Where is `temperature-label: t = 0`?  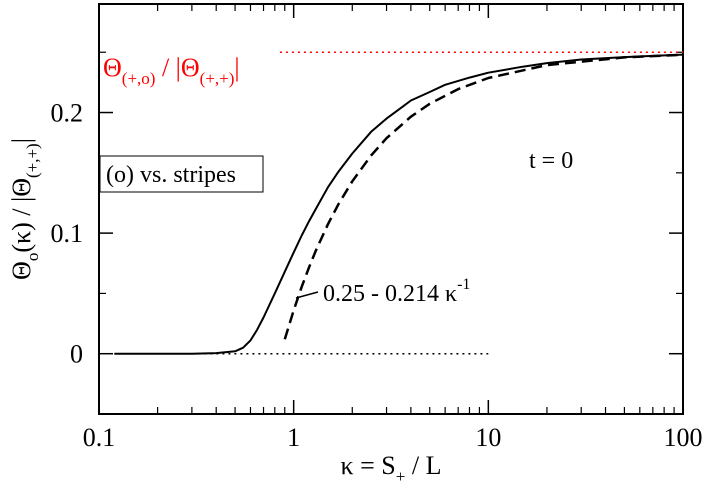 temperature-label: t = 0 is located at coordinates (551, 161).